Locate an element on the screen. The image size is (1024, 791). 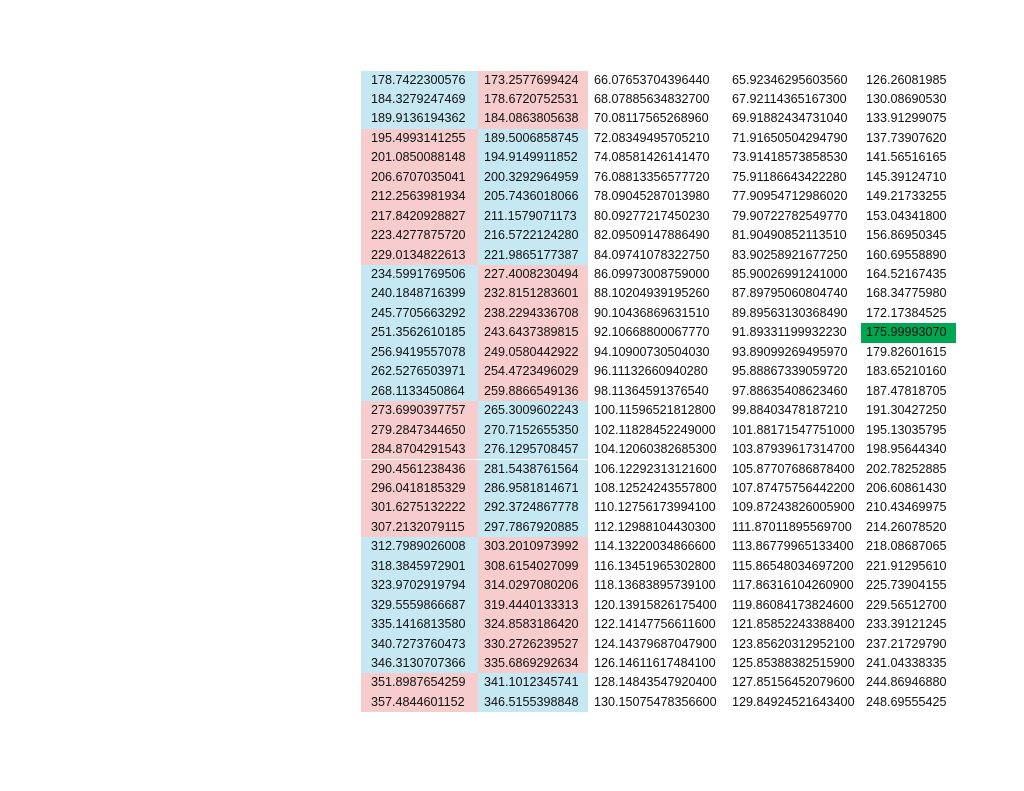
table-cell: 172.17384525 is located at coordinates (906, 312).